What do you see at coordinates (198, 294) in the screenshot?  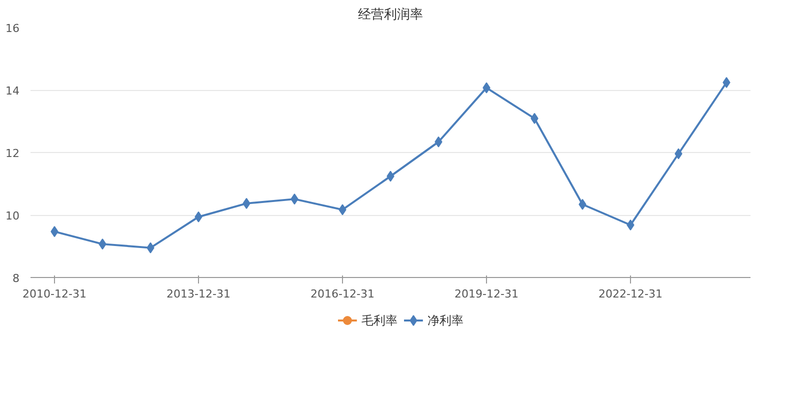 I see `x-tick-label: 2013-12-31` at bounding box center [198, 294].